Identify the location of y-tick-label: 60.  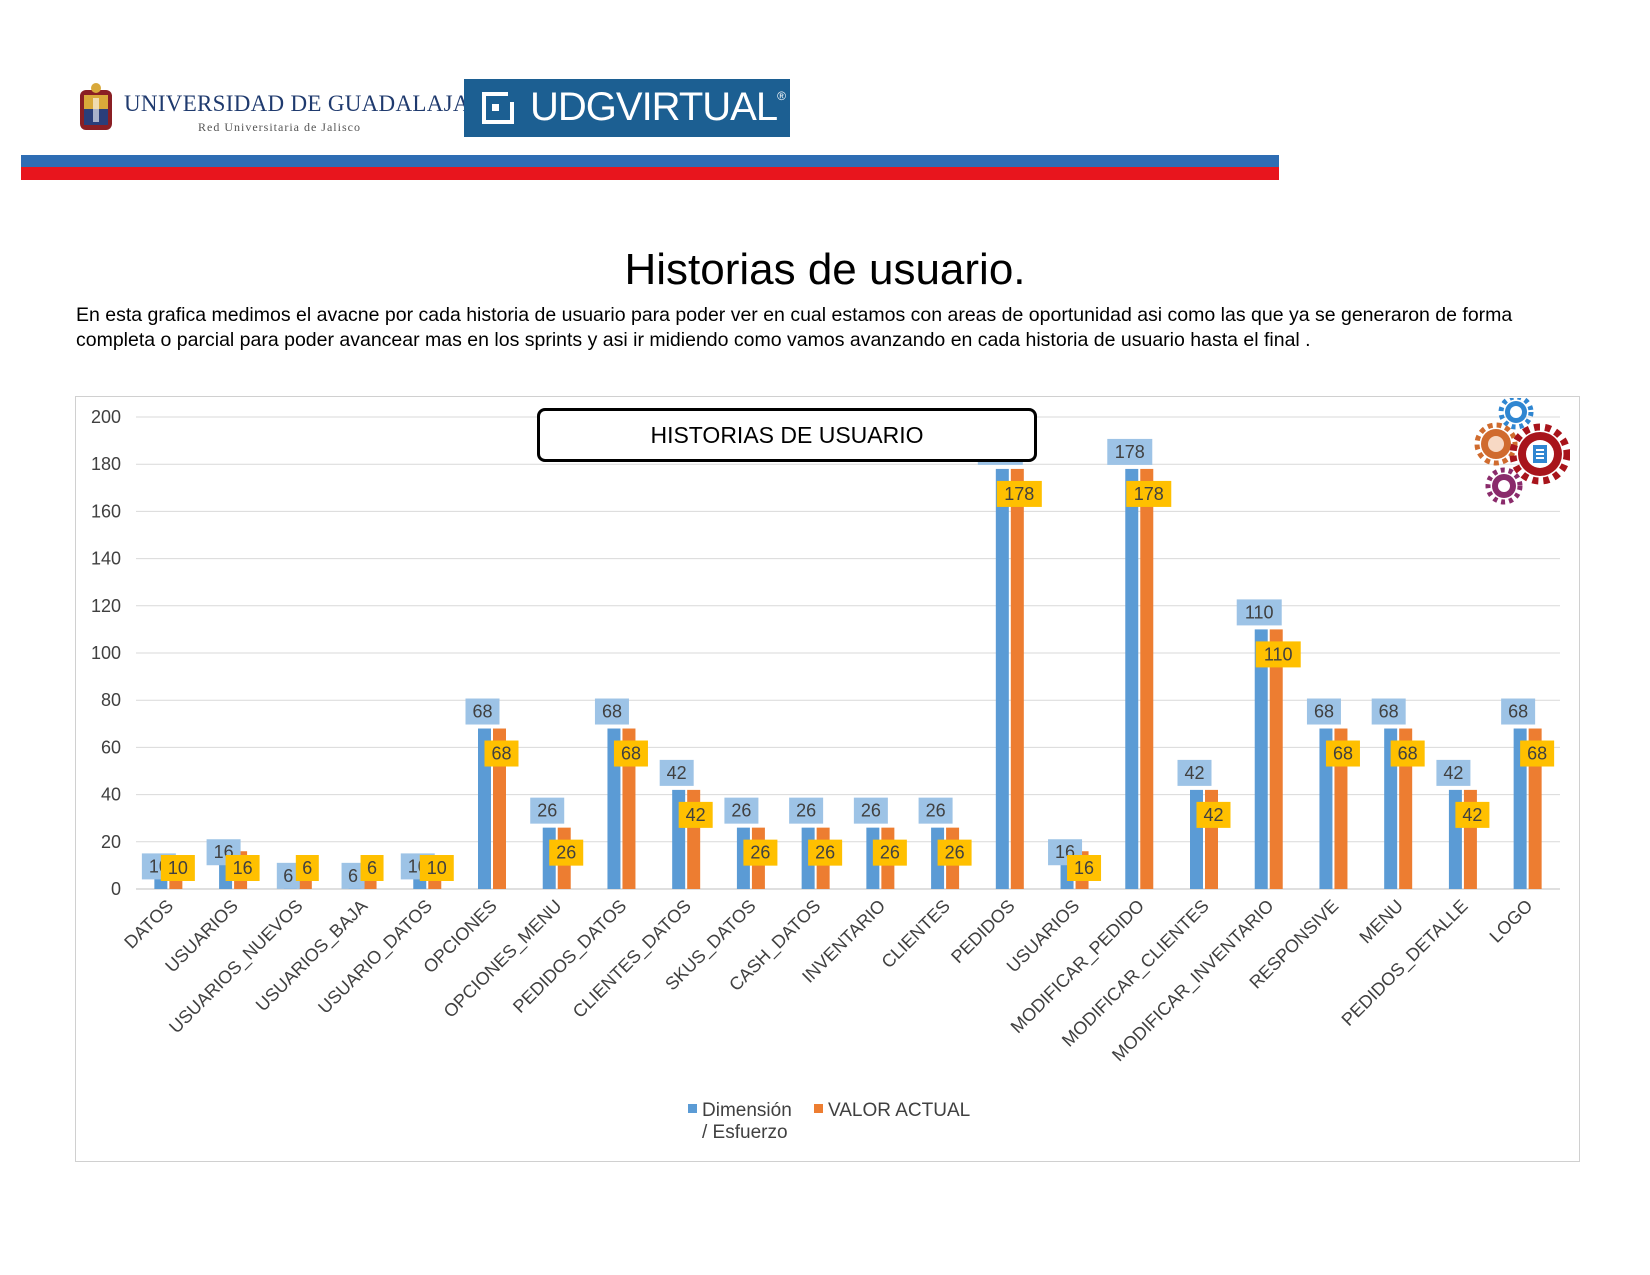
(111, 747).